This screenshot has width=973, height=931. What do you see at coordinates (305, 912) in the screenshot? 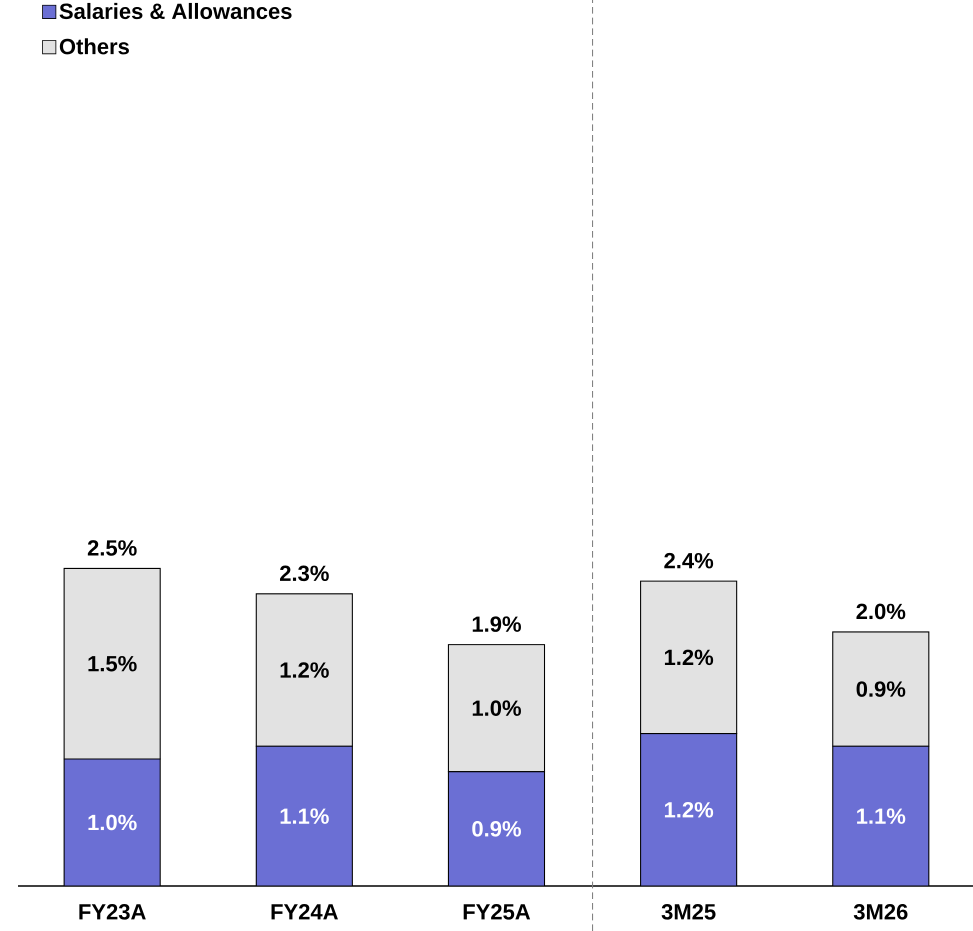
I see `x-tick-label: FY24A` at bounding box center [305, 912].